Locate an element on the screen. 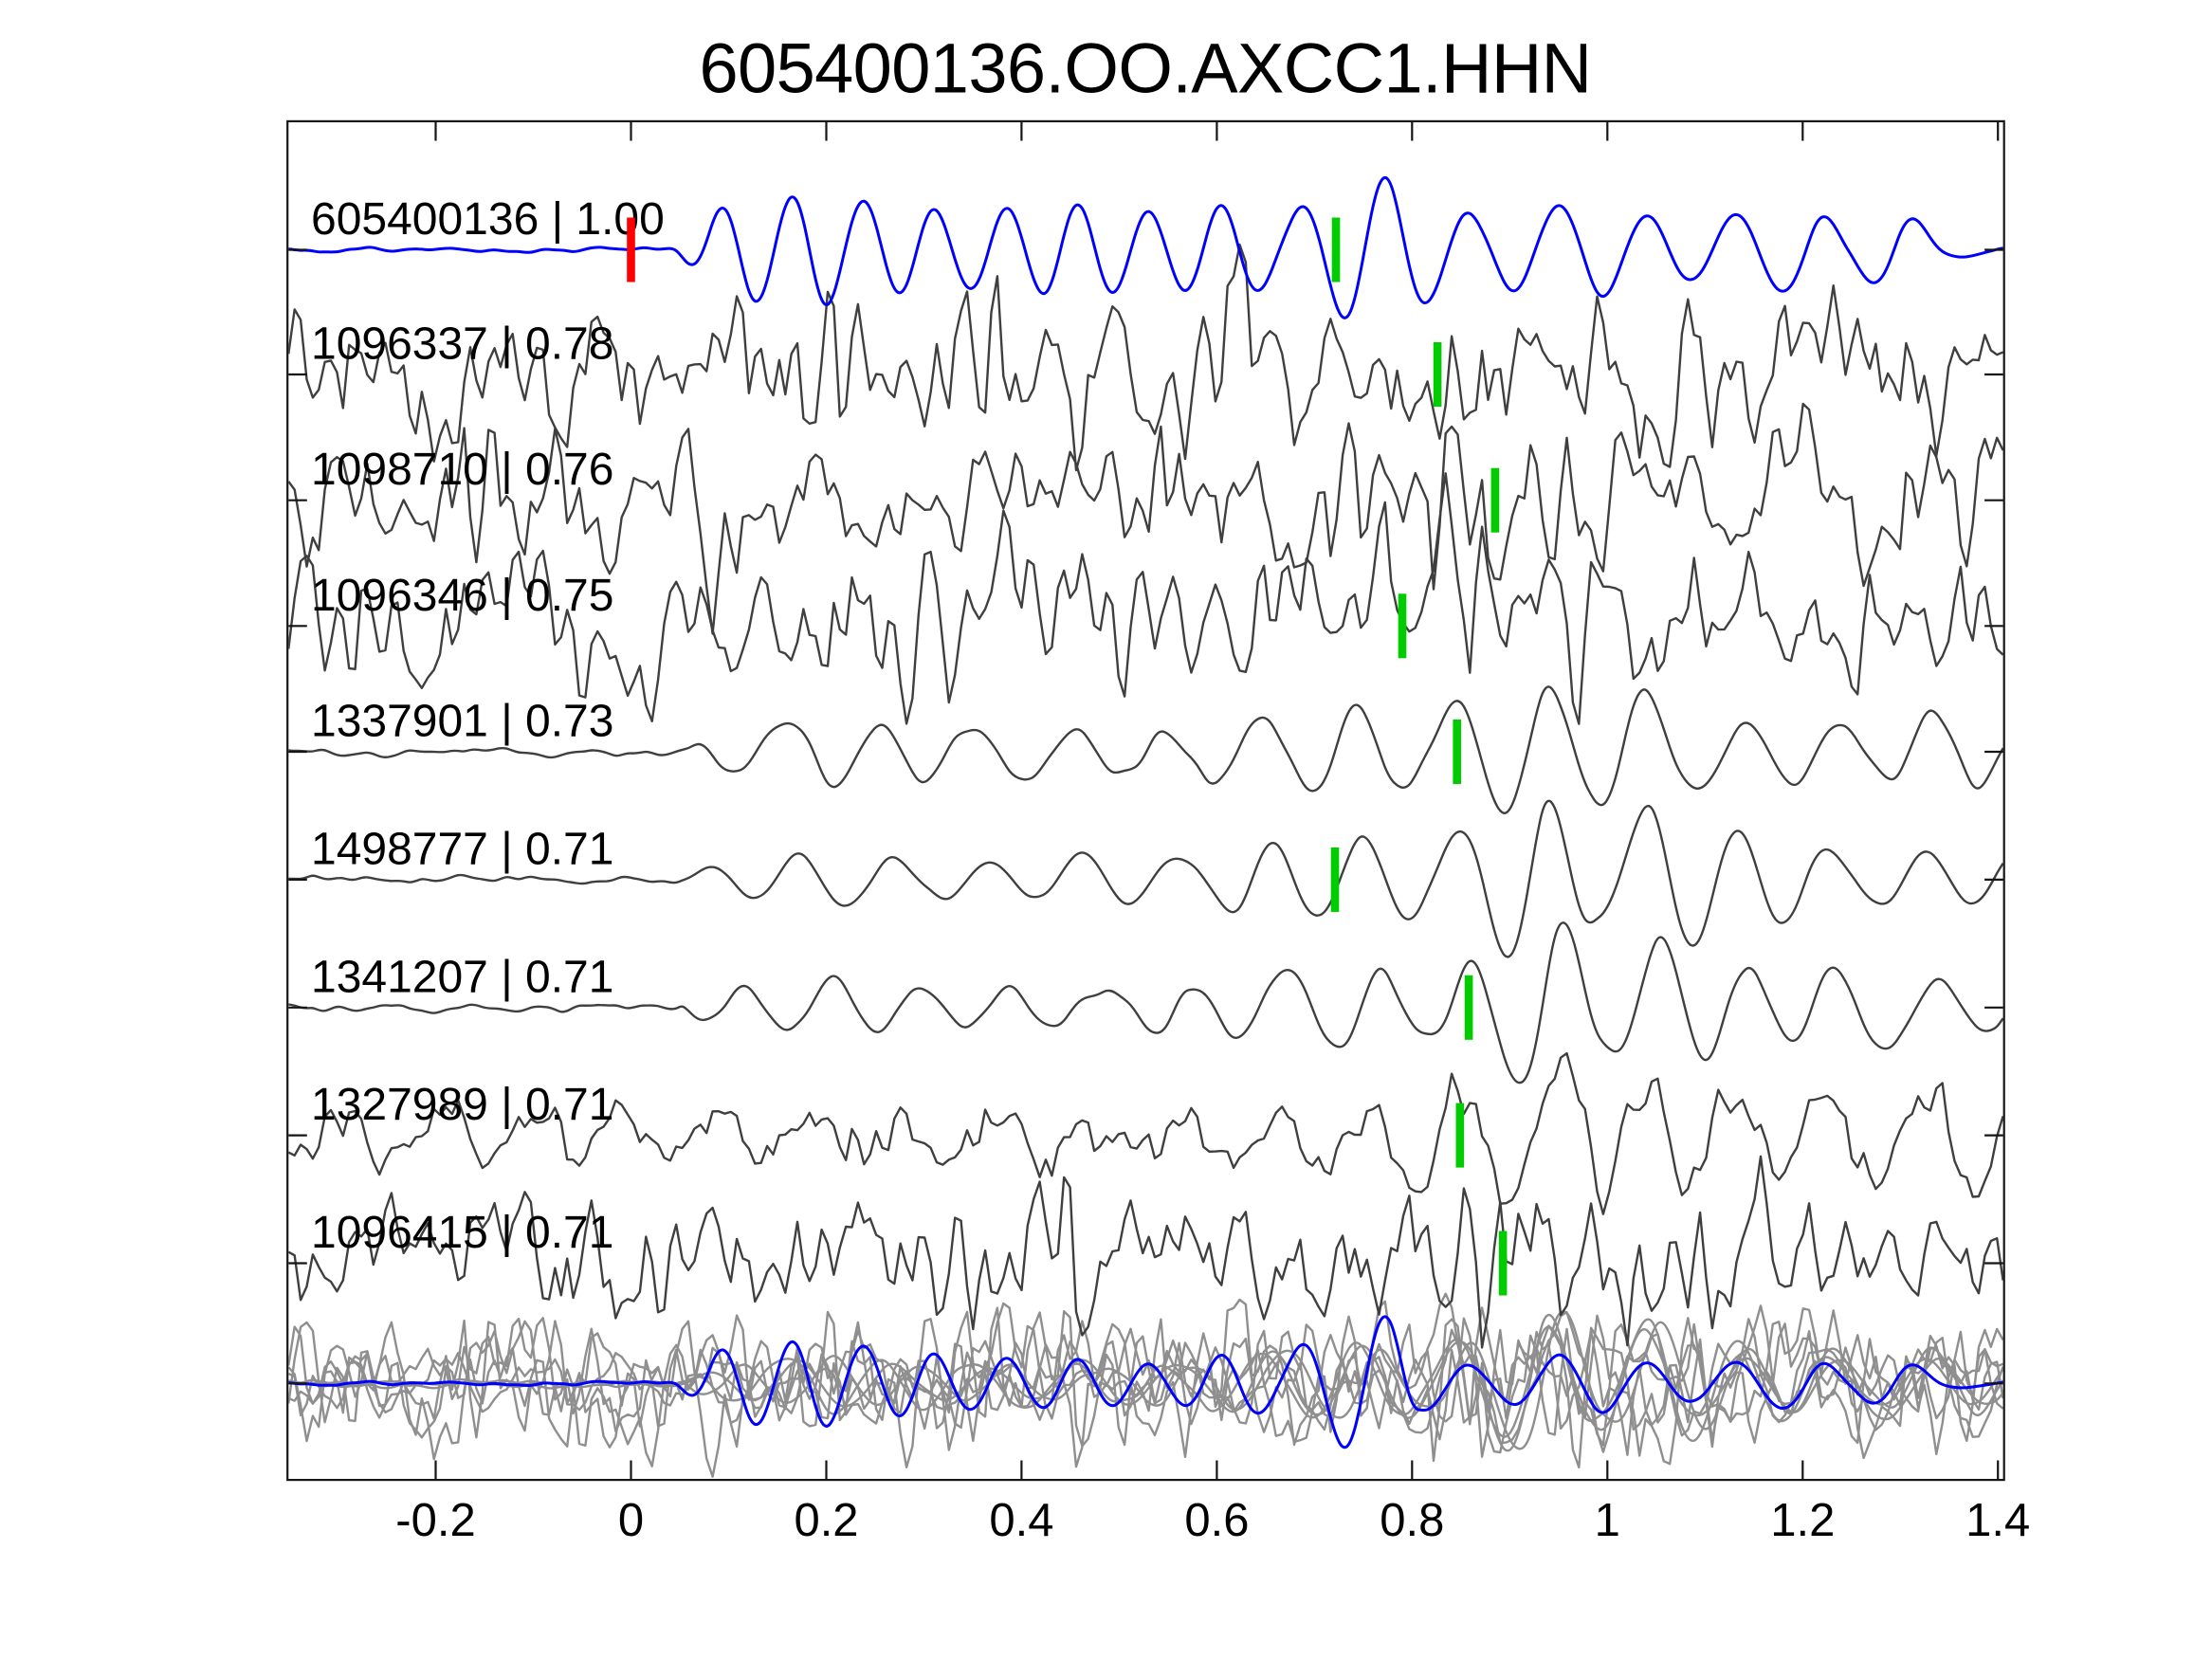 The height and width of the screenshot is (1659, 2212). svg-text: 0.4 is located at coordinates (1021, 1520).